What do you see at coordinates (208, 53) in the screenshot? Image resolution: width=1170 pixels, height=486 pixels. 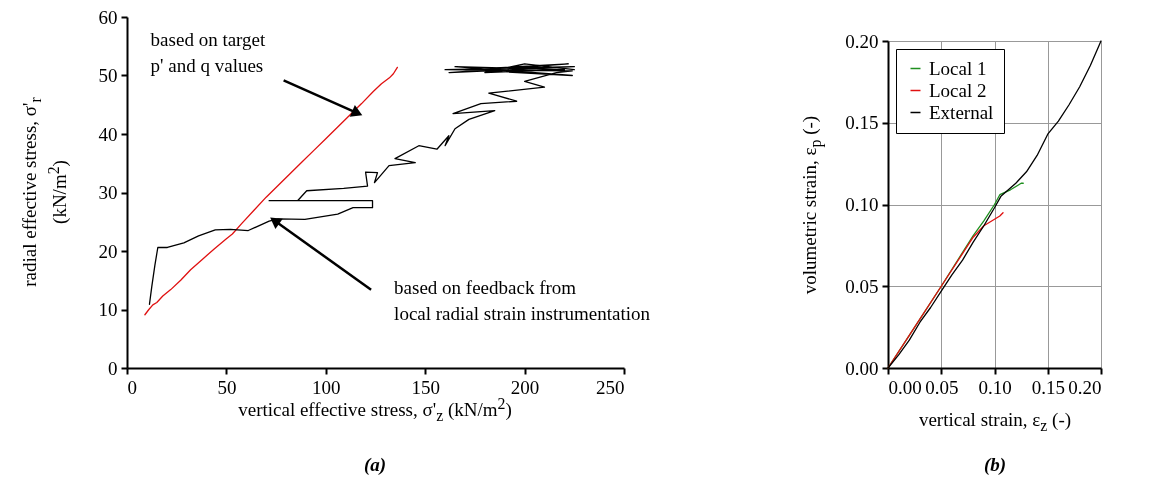 I see `annotation: based on target p' and q values` at bounding box center [208, 53].